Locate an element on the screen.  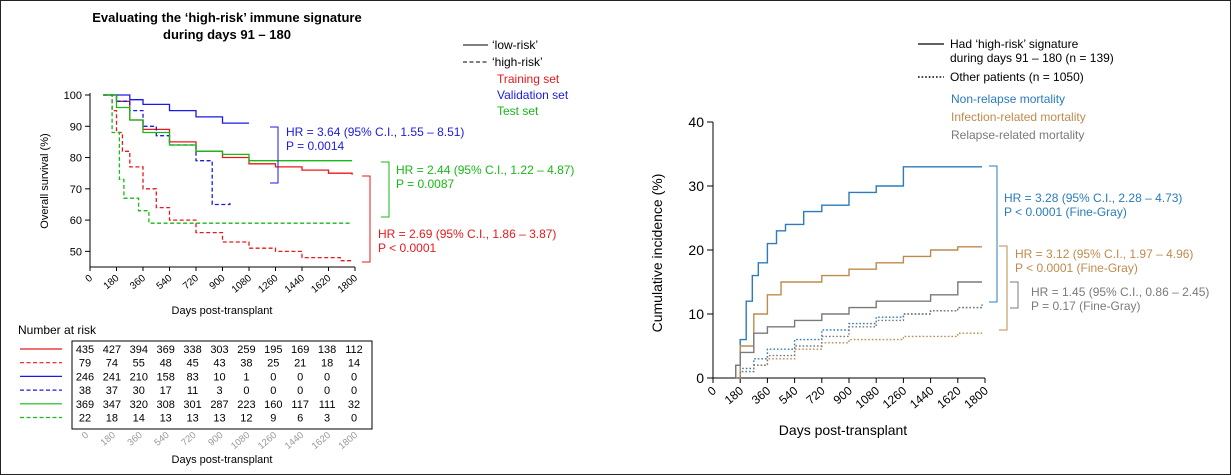
risk-table-cell: 259 is located at coordinates (246, 350).